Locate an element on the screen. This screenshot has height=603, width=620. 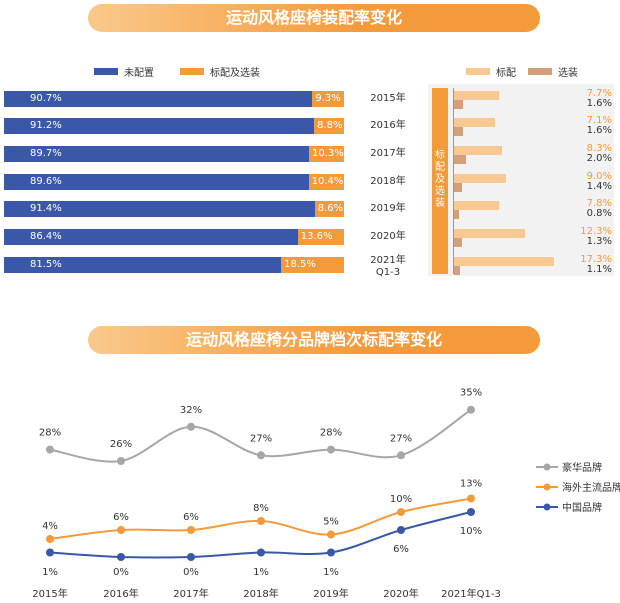
bar-segment-standard-optional: 13.6% is located at coordinates (320, 237).